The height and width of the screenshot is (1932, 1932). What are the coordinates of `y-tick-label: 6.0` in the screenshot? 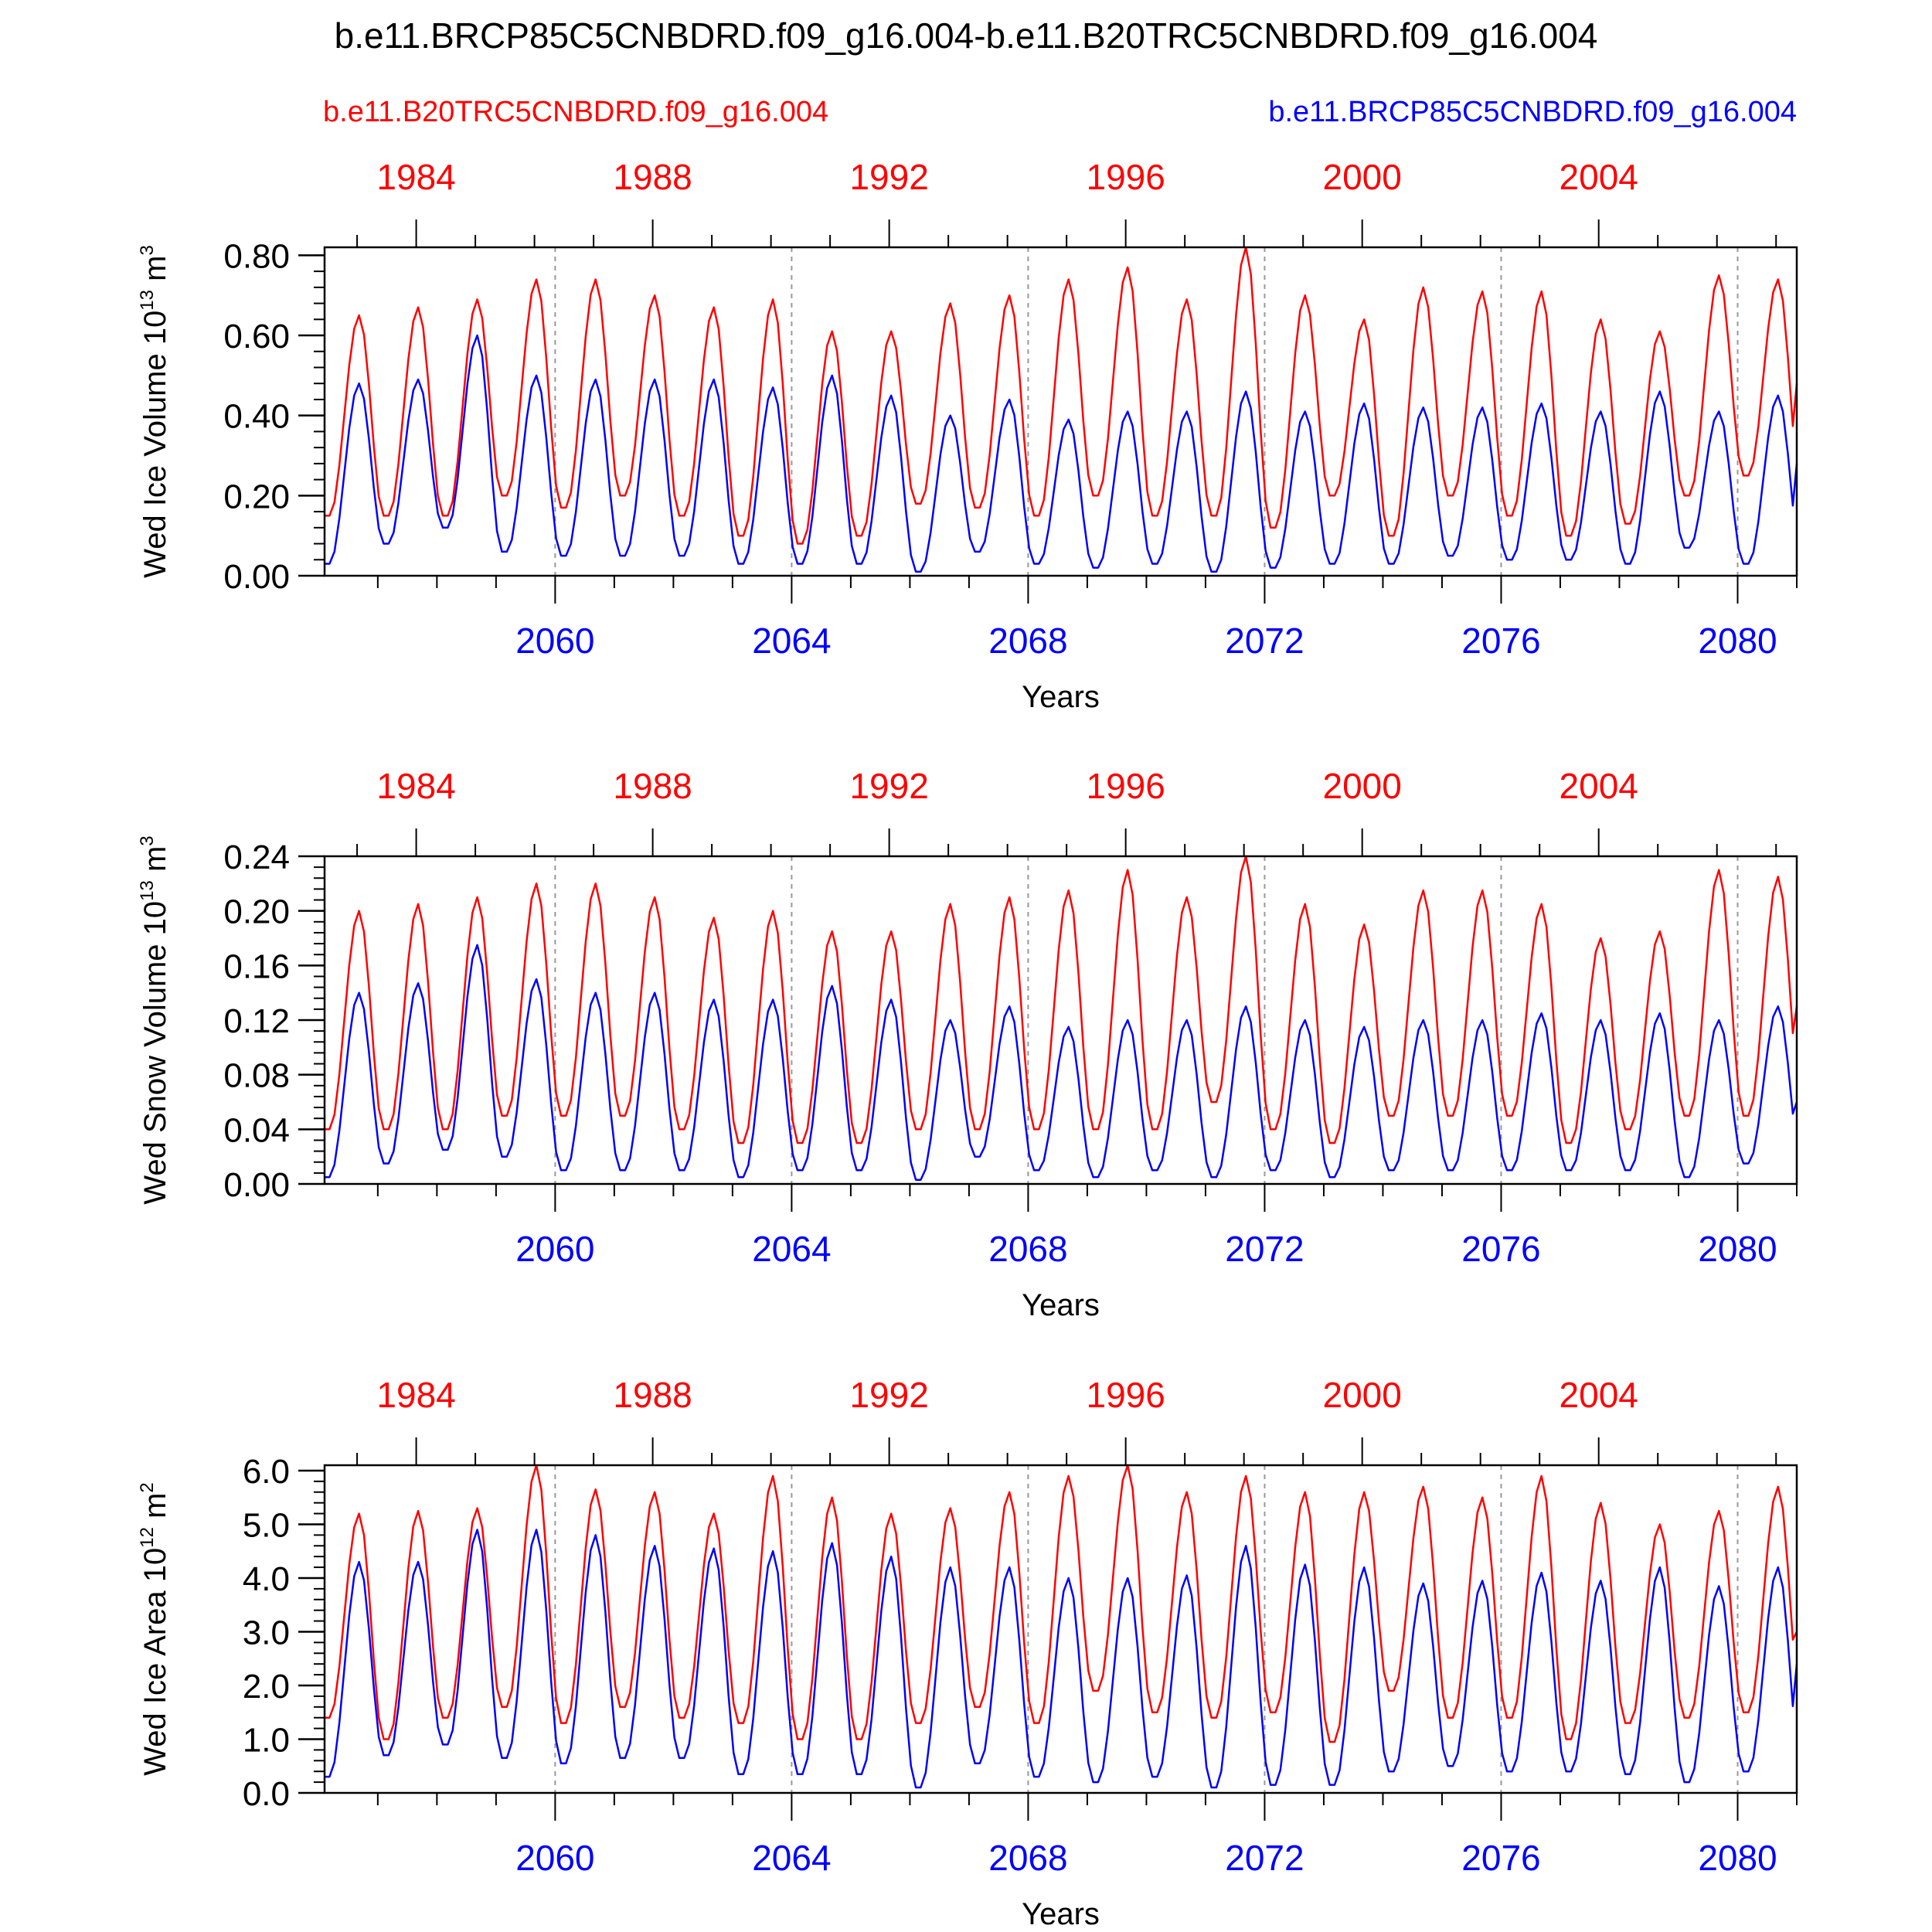 It's located at (266, 1472).